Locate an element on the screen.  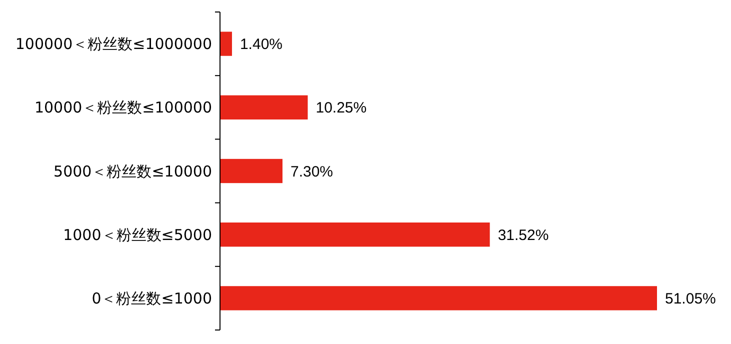
y-tick-label: 5000＜粉丝数≤10000 is located at coordinates (133, 171).